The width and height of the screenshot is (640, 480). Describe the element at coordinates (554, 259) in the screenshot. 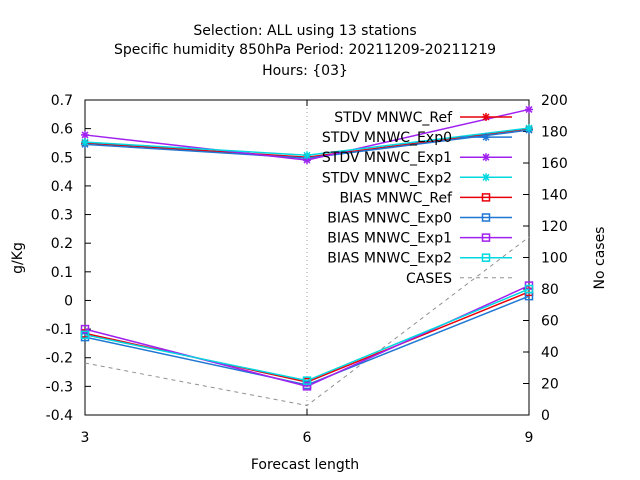

I see `y2-tick-label: 100` at that location.